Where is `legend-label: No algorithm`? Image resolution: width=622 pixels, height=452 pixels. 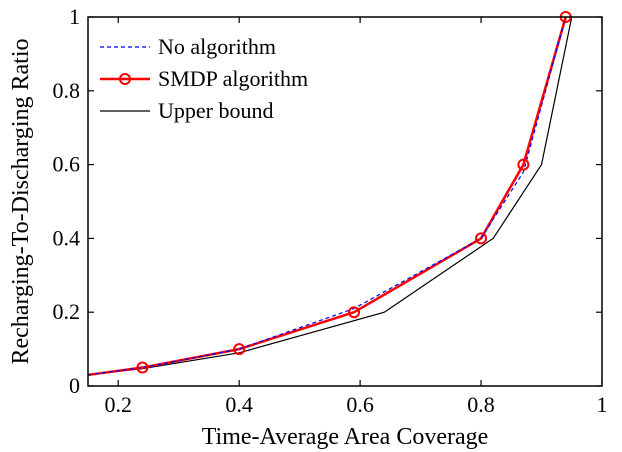 legend-label: No algorithm is located at coordinates (217, 46).